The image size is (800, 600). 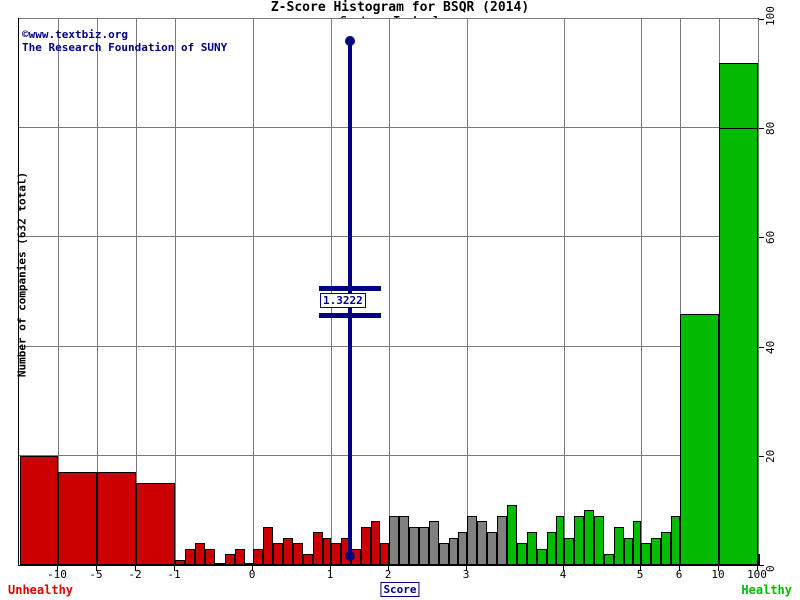 What do you see at coordinates (640, 574) in the screenshot?
I see `x-tick-label: 5` at bounding box center [640, 574].